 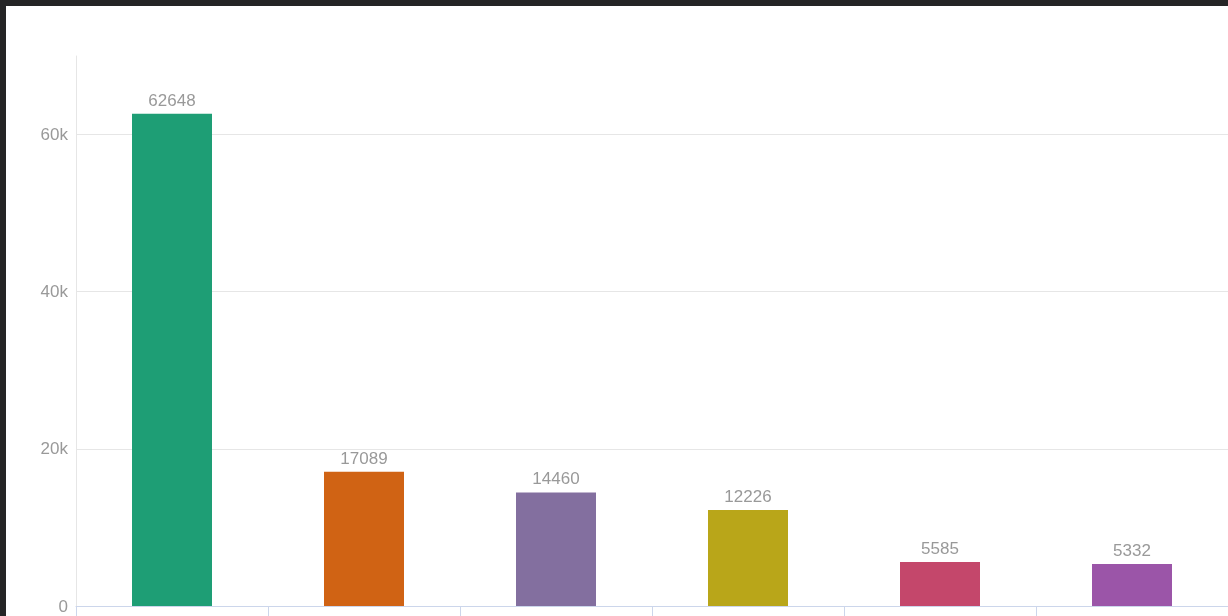 I want to click on data-label: 14460, so click(x=556, y=479).